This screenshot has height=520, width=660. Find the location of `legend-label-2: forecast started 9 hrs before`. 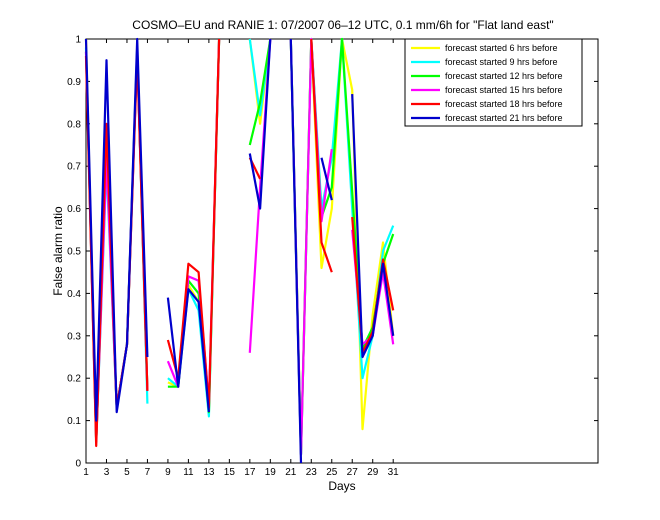

legend-label-2: forecast started 9 hrs before is located at coordinates (501, 62).